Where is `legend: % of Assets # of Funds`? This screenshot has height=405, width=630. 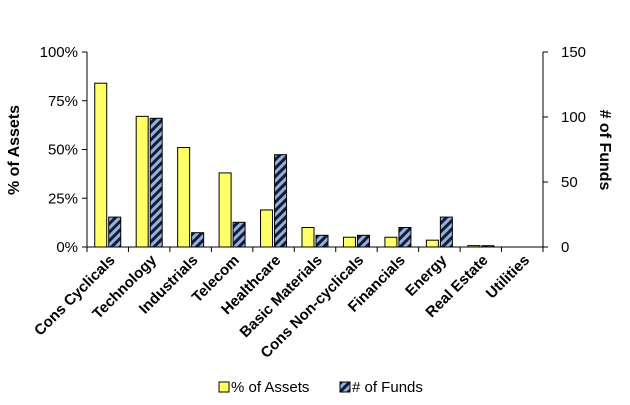 legend: % of Assets # of Funds is located at coordinates (320, 387).